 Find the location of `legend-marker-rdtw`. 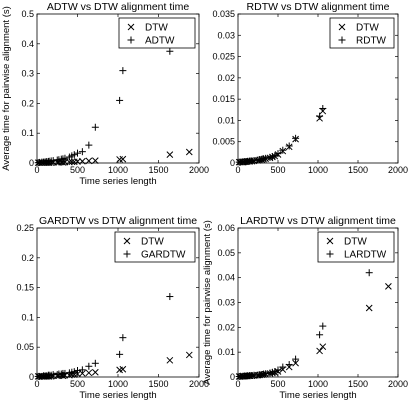

legend-marker-rdtw is located at coordinates (342, 40).